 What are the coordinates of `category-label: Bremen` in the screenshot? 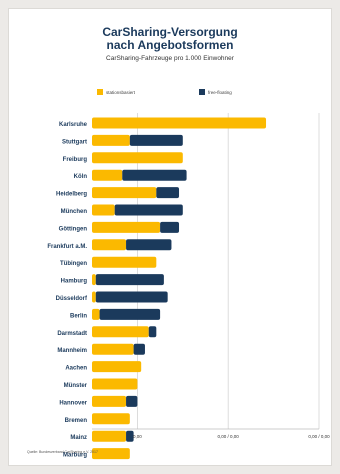 It's located at (76, 421).